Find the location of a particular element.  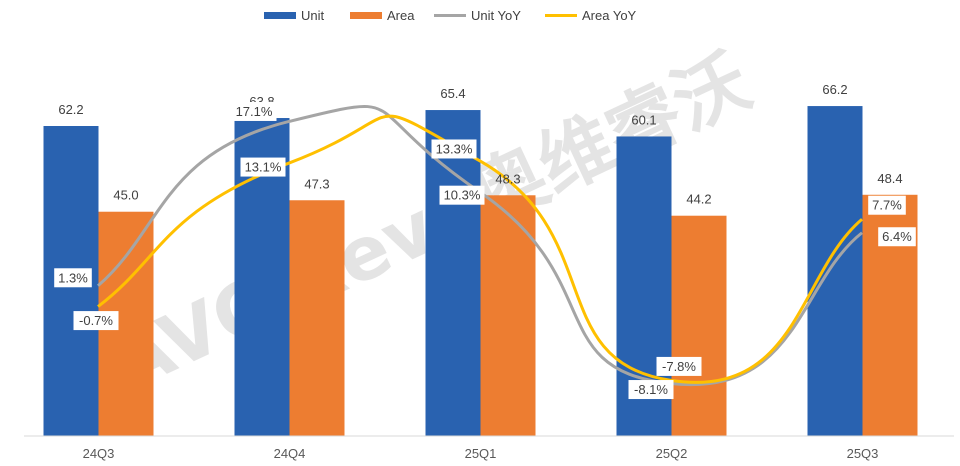

yoy-label-unit-25Q3: 6.4% is located at coordinates (897, 236).